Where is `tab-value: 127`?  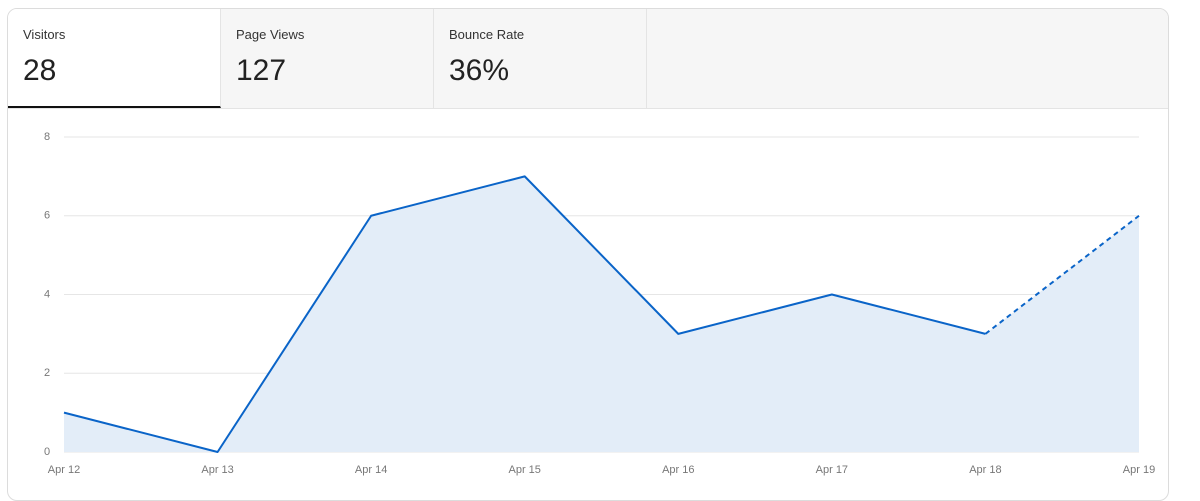 tab-value: 127 is located at coordinates (261, 70).